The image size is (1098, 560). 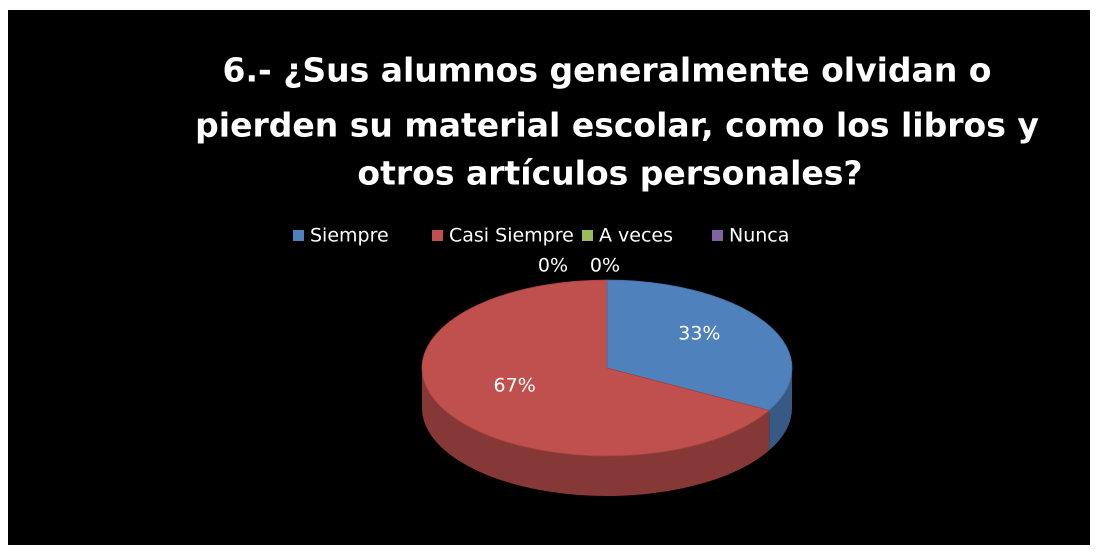 What do you see at coordinates (699, 334) in the screenshot?
I see `value-label: 33%` at bounding box center [699, 334].